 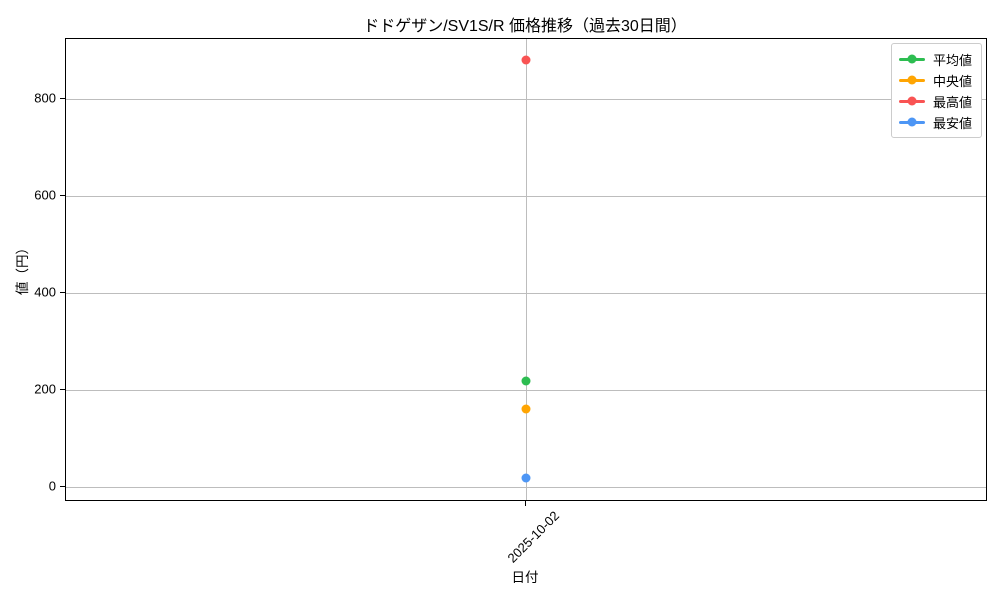 I want to click on legend-label: 最安値, so click(x=952, y=123).